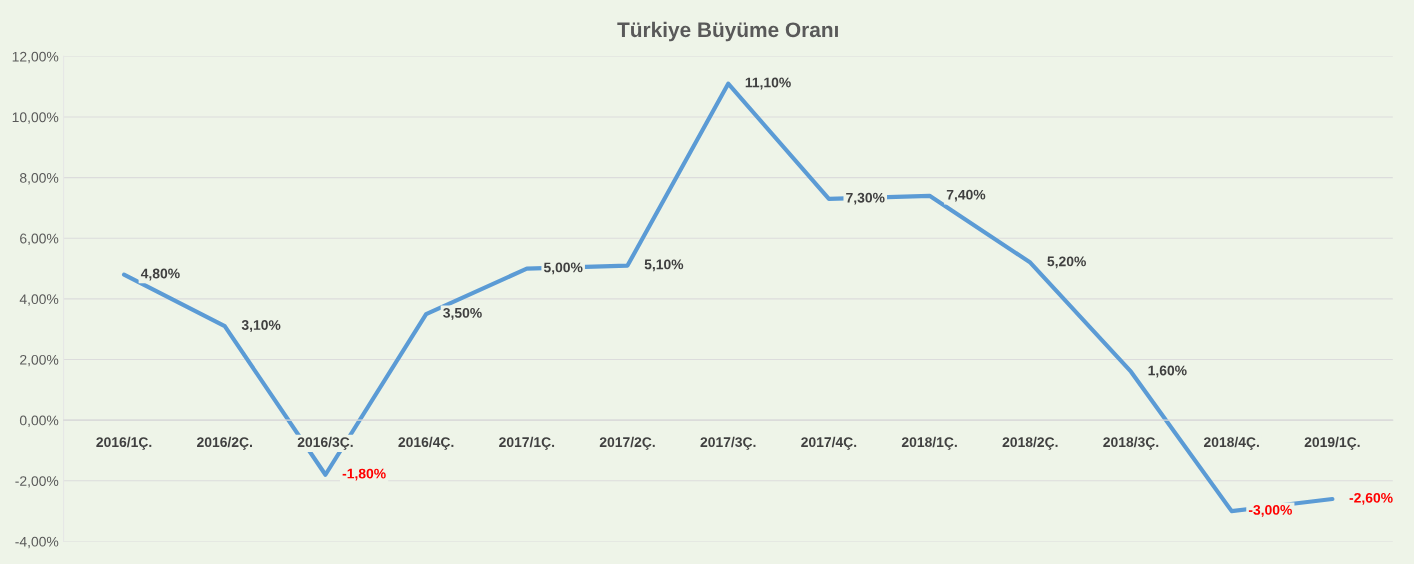 The image size is (1414, 564). Describe the element at coordinates (325, 443) in the screenshot. I see `x-tick-label: 2016/3Ç.` at that location.